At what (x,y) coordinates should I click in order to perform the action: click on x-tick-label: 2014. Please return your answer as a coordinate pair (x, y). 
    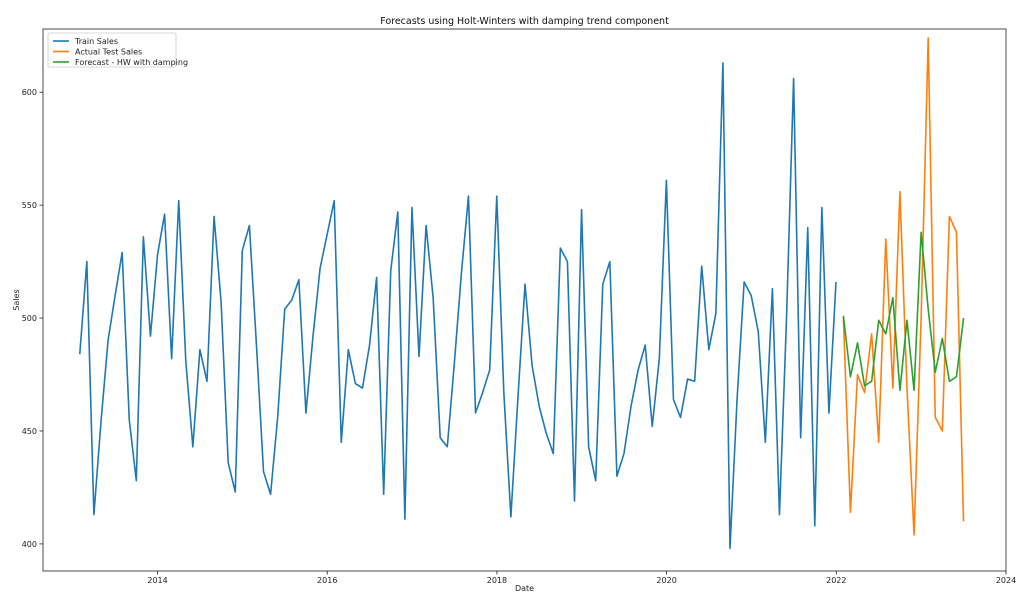
    Looking at the image, I should click on (157, 580).